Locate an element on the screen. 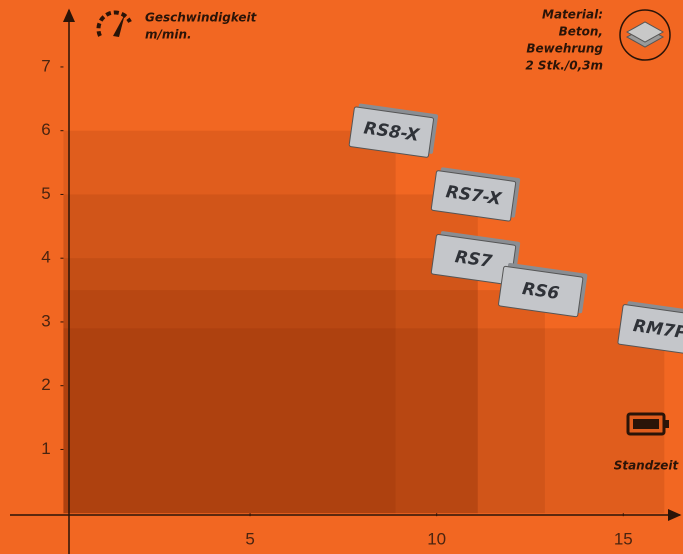  product-label: RS7-X is located at coordinates (475, 194).